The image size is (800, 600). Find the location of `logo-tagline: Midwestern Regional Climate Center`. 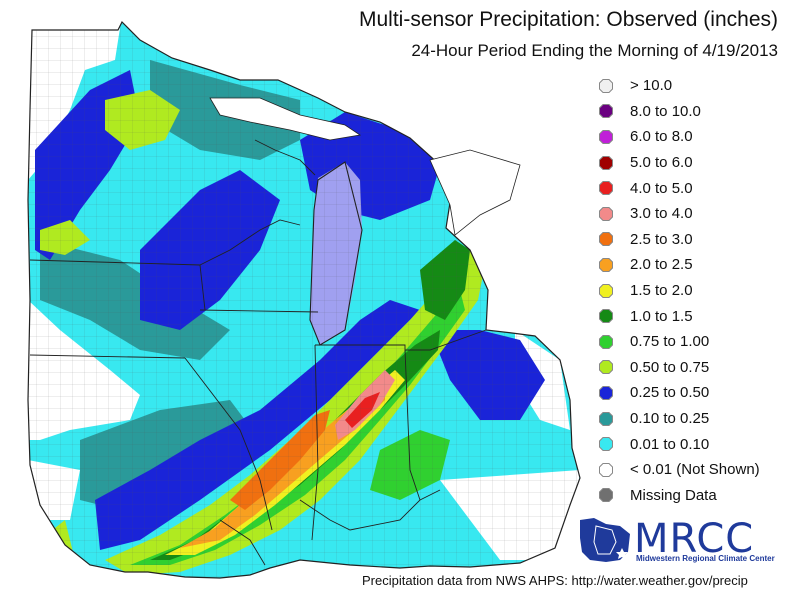

logo-tagline: Midwestern Regional Climate Center is located at coordinates (705, 558).